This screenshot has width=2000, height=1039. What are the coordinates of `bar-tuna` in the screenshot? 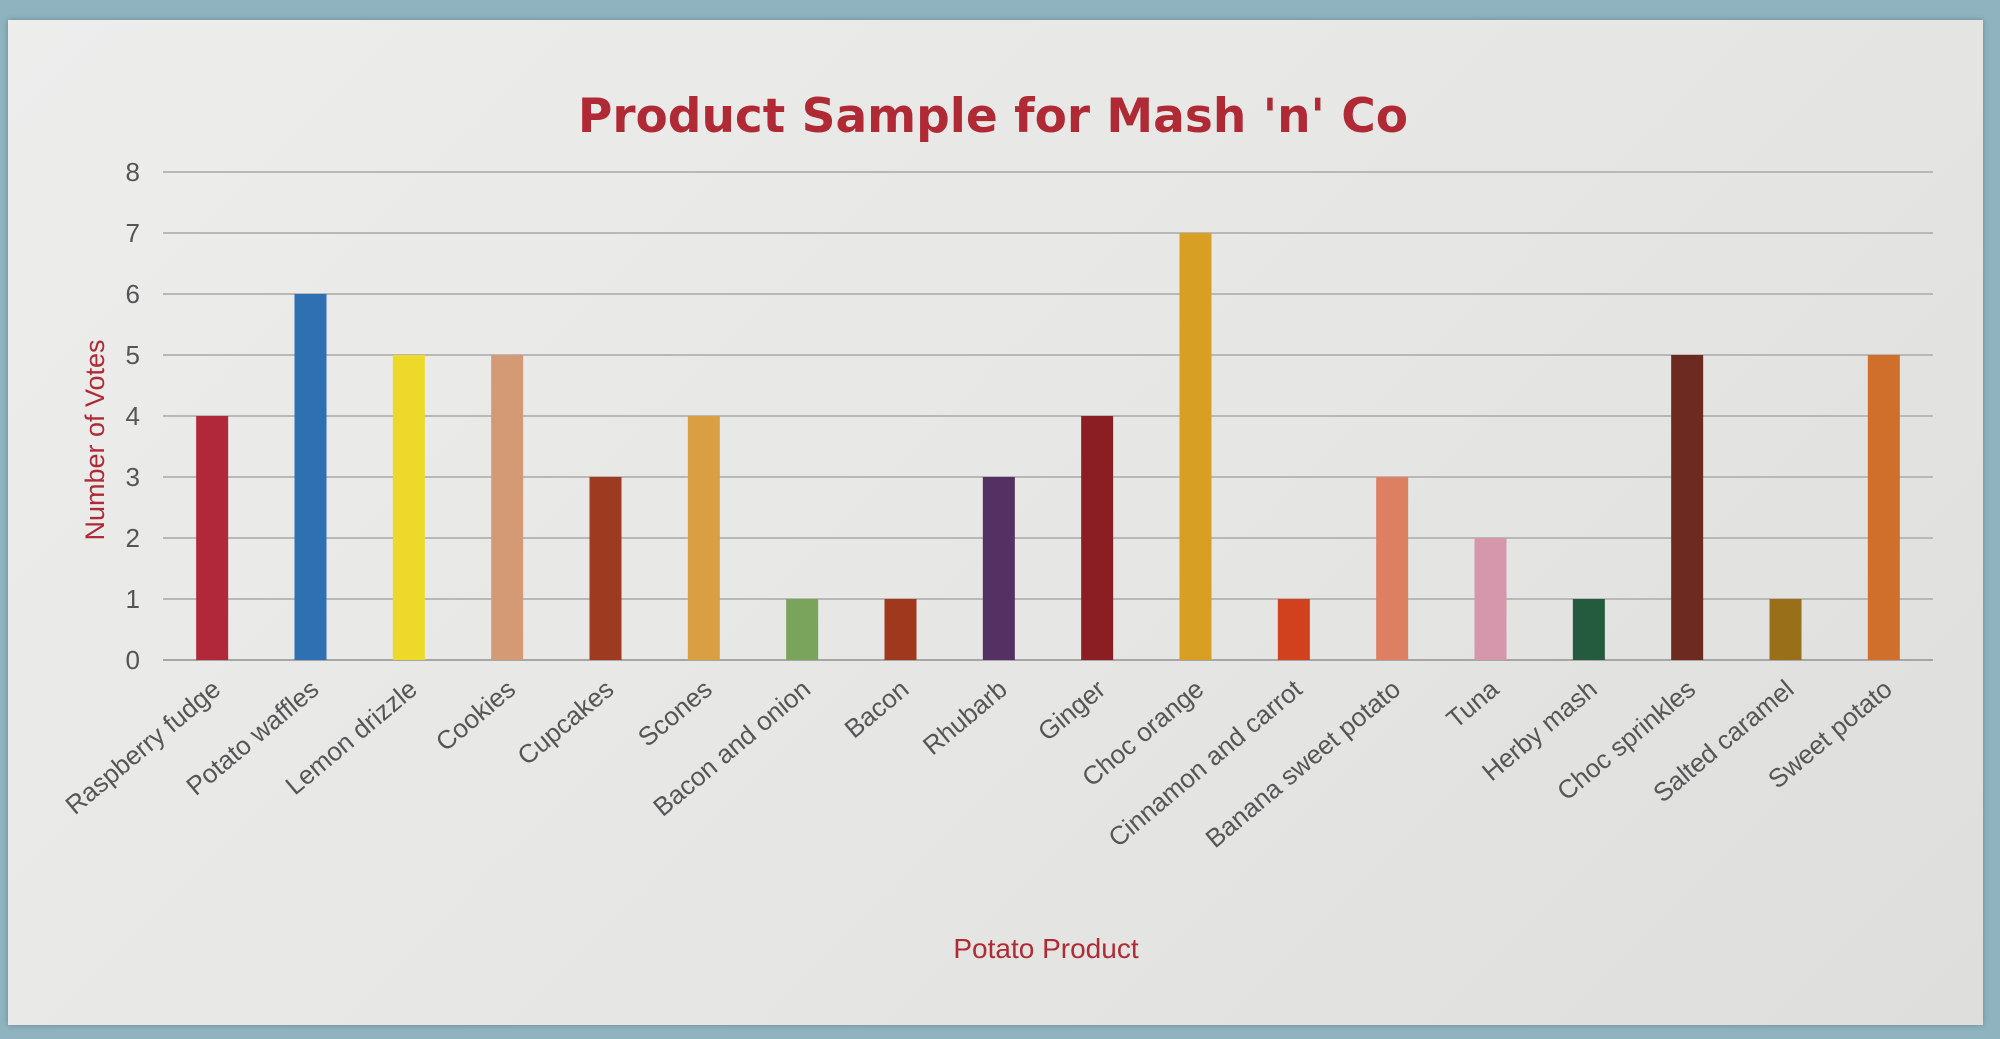 It's located at (1490, 599).